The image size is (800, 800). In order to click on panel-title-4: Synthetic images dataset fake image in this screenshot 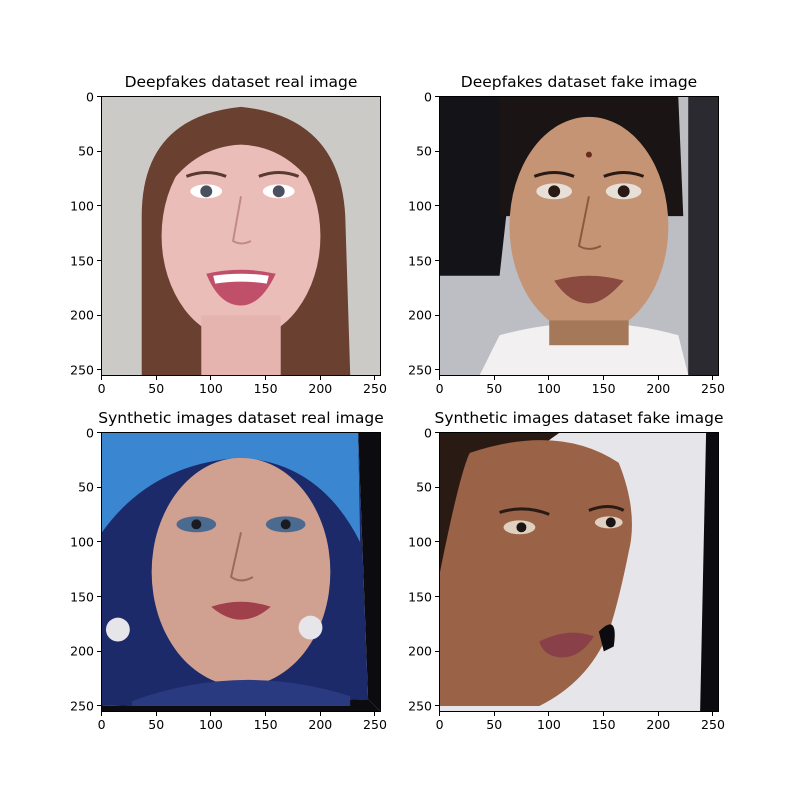, I will do `click(579, 418)`.